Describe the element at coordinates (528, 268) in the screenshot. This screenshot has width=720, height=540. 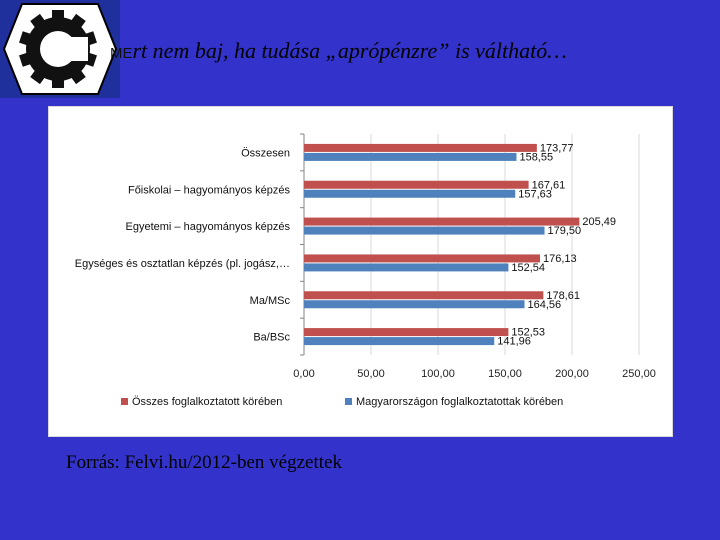
I see `data-label: 152,54` at that location.